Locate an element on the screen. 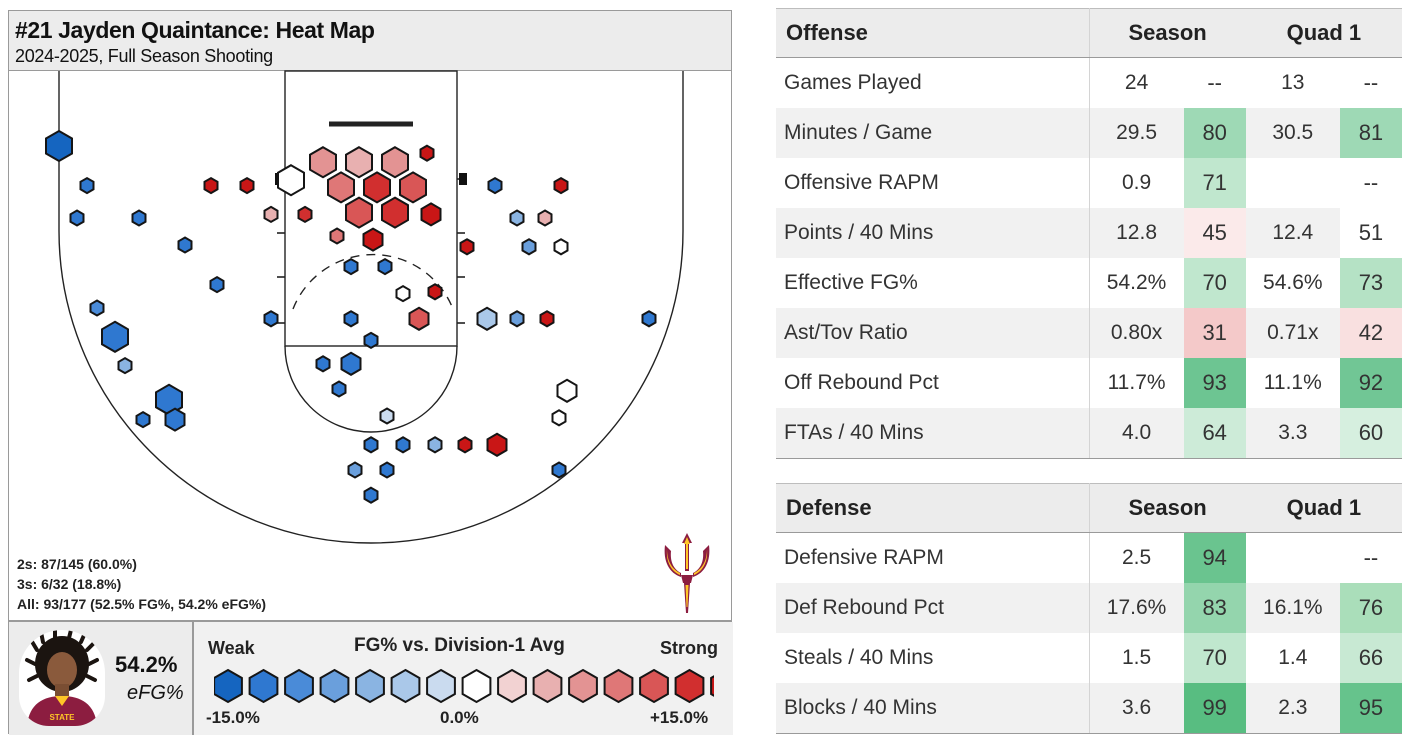 Image resolution: width=1412 pixels, height=744 pixels. quad-value: 30.5 is located at coordinates (1292, 133).